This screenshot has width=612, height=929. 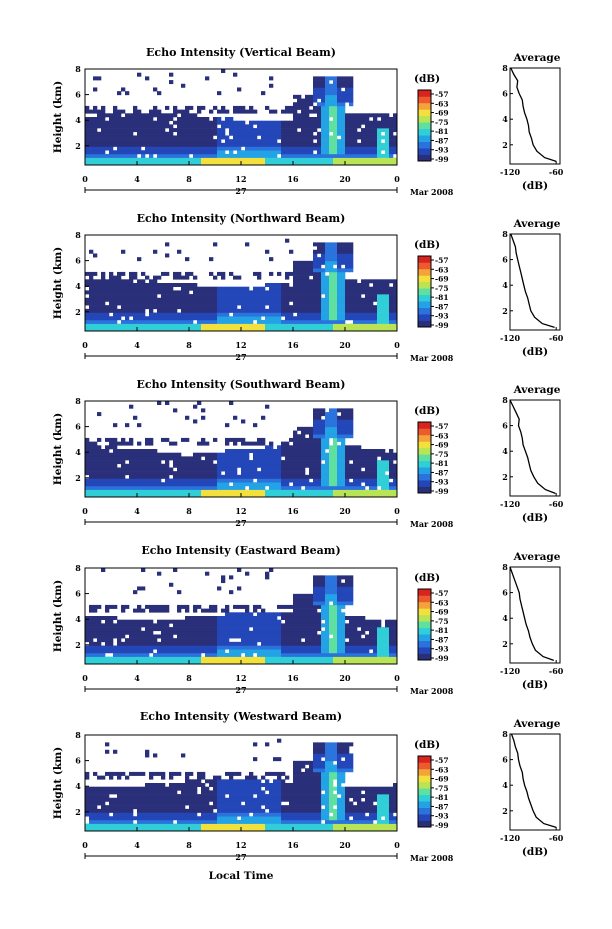 What do you see at coordinates (78, 427) in the screenshot?
I see `y-tick-label: 6` at bounding box center [78, 427].